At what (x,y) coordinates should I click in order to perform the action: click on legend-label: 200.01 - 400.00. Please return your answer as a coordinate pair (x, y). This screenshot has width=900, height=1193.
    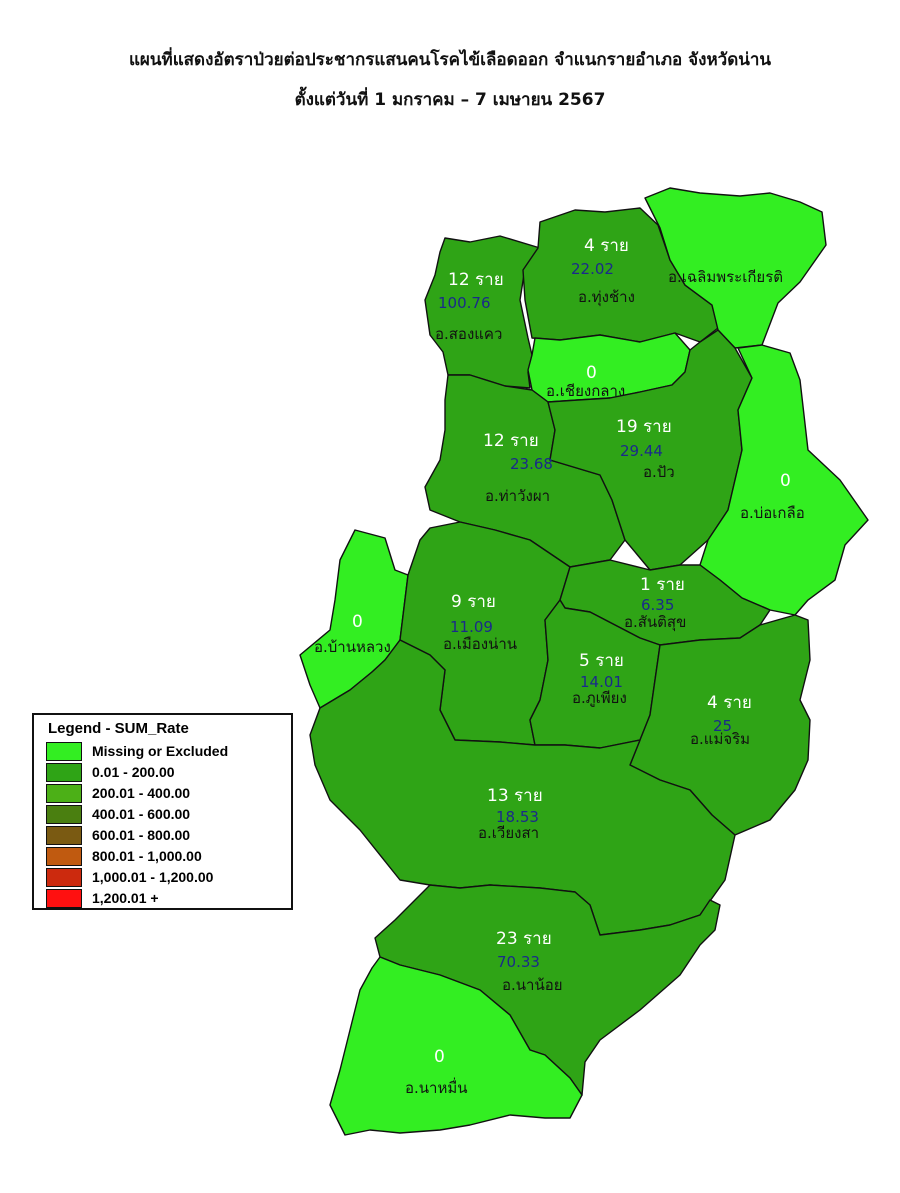
    Looking at the image, I should click on (141, 793).